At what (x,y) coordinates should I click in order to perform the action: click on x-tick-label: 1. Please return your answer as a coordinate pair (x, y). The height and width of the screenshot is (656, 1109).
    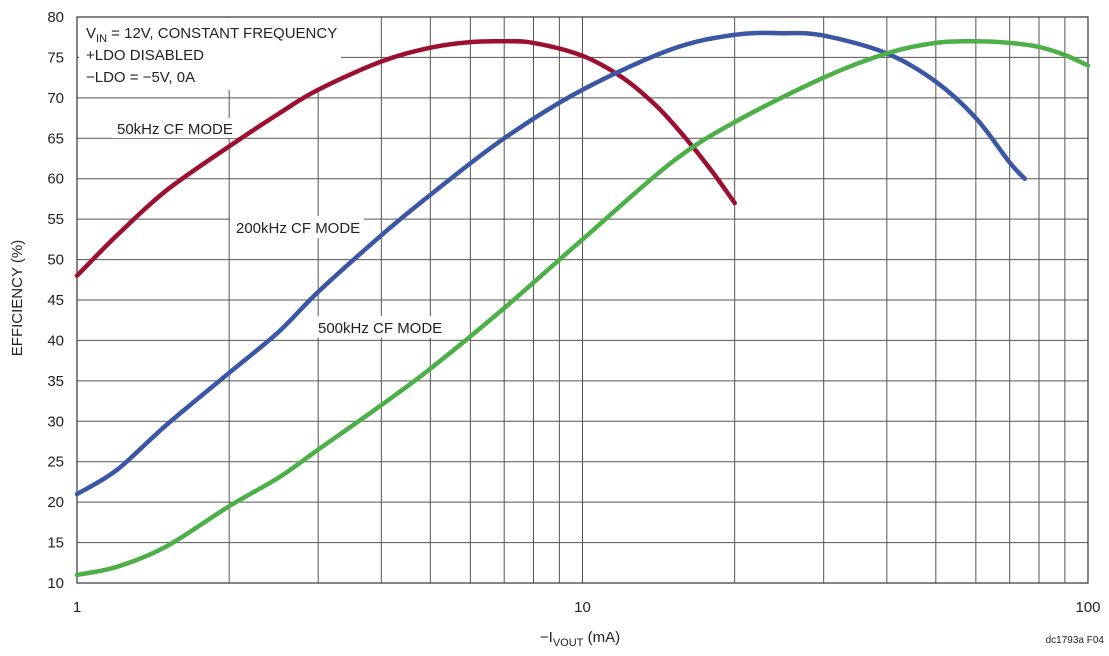
    Looking at the image, I should click on (77, 607).